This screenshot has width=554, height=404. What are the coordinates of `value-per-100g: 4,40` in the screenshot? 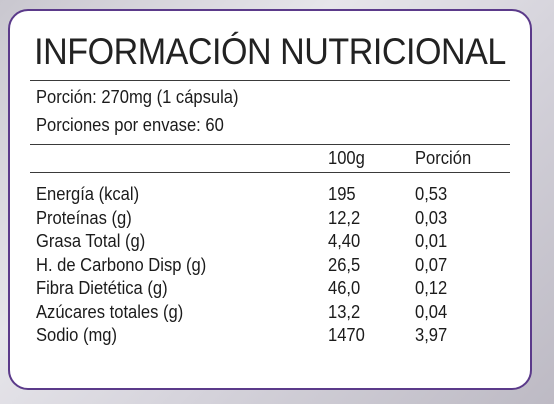 It's located at (344, 241).